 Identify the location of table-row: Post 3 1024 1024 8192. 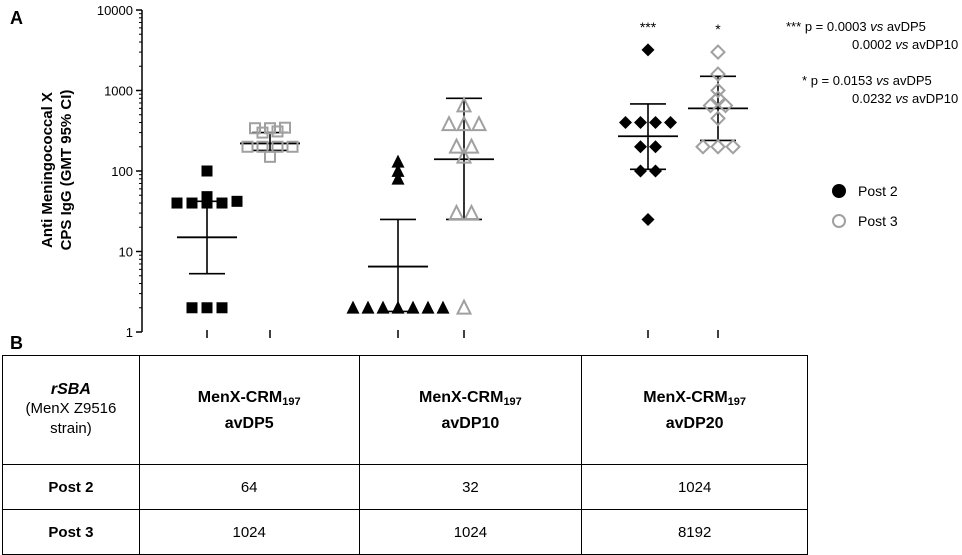
(405, 532).